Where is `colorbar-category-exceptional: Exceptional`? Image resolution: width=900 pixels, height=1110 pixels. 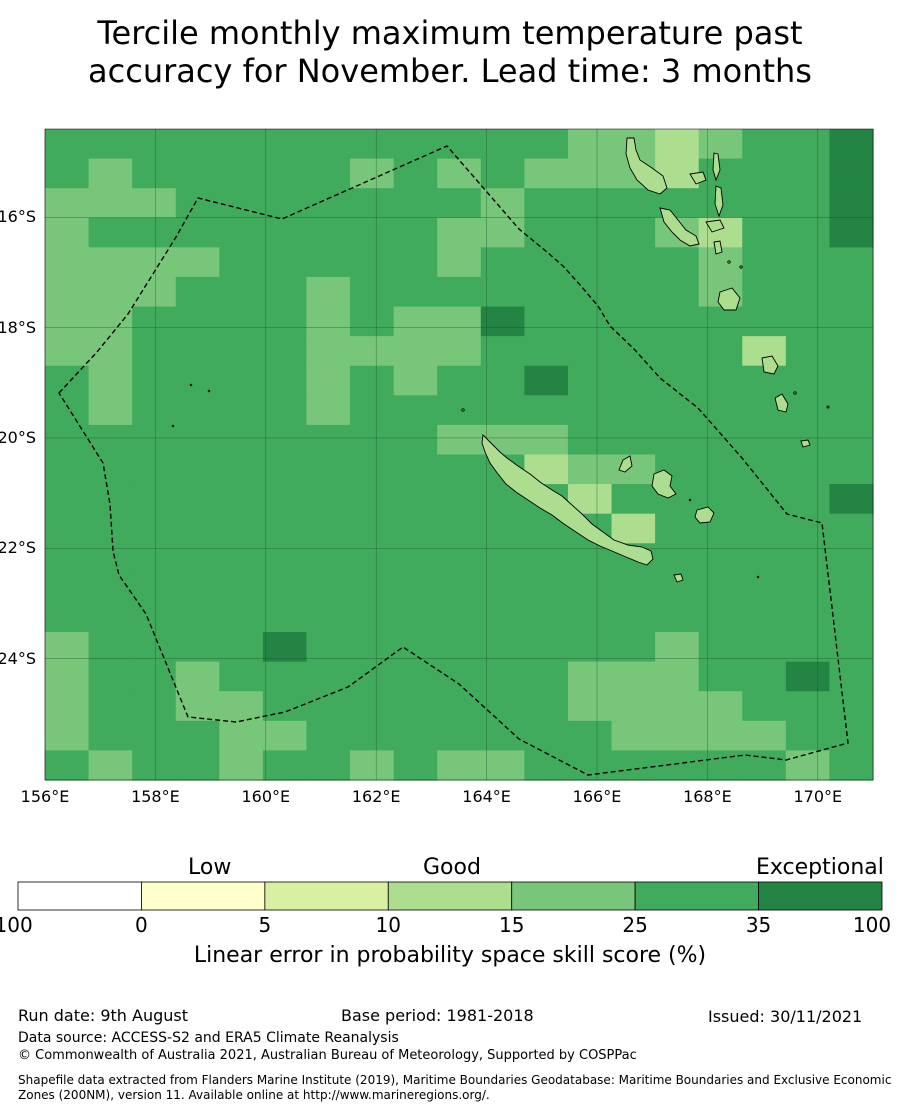
colorbar-category-exceptional: Exceptional is located at coordinates (820, 867).